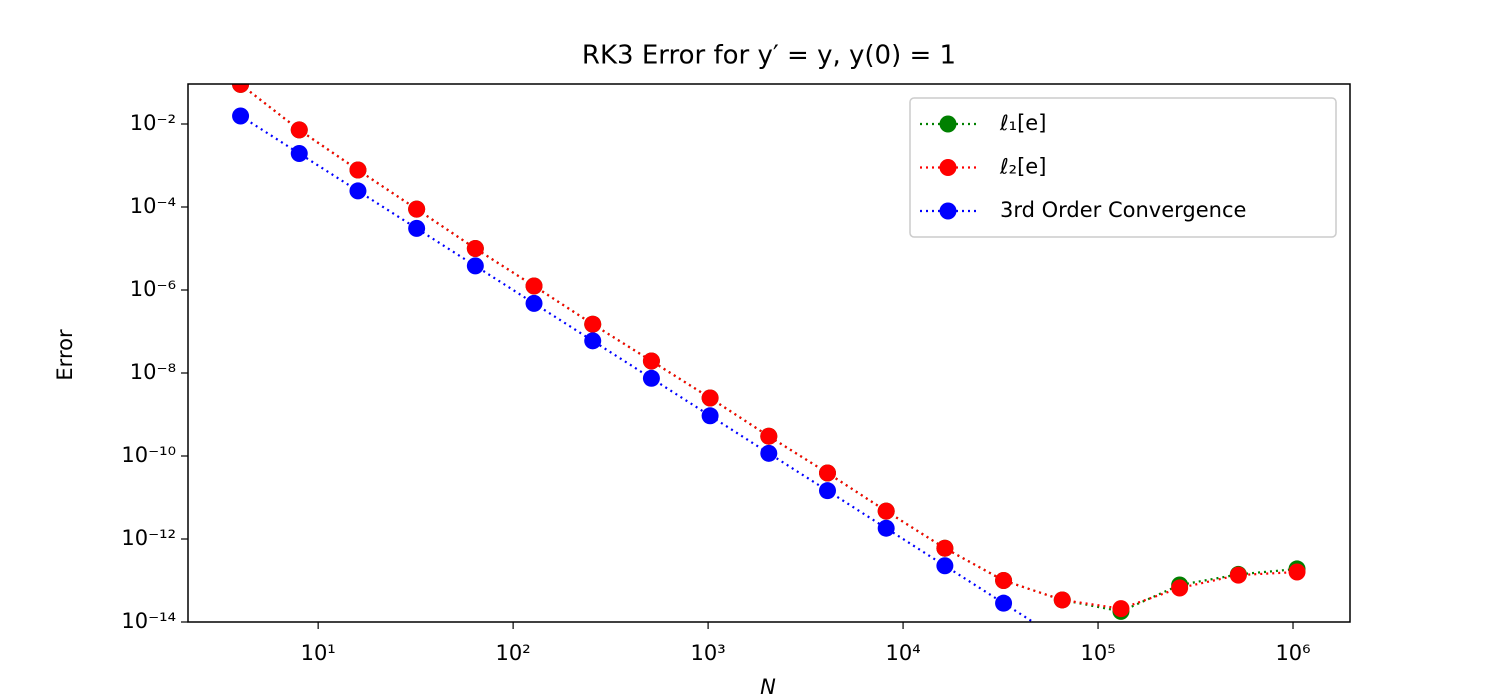 The width and height of the screenshot is (1500, 700). Describe the element at coordinates (708, 653) in the screenshot. I see `x-tick-label: 10³` at that location.